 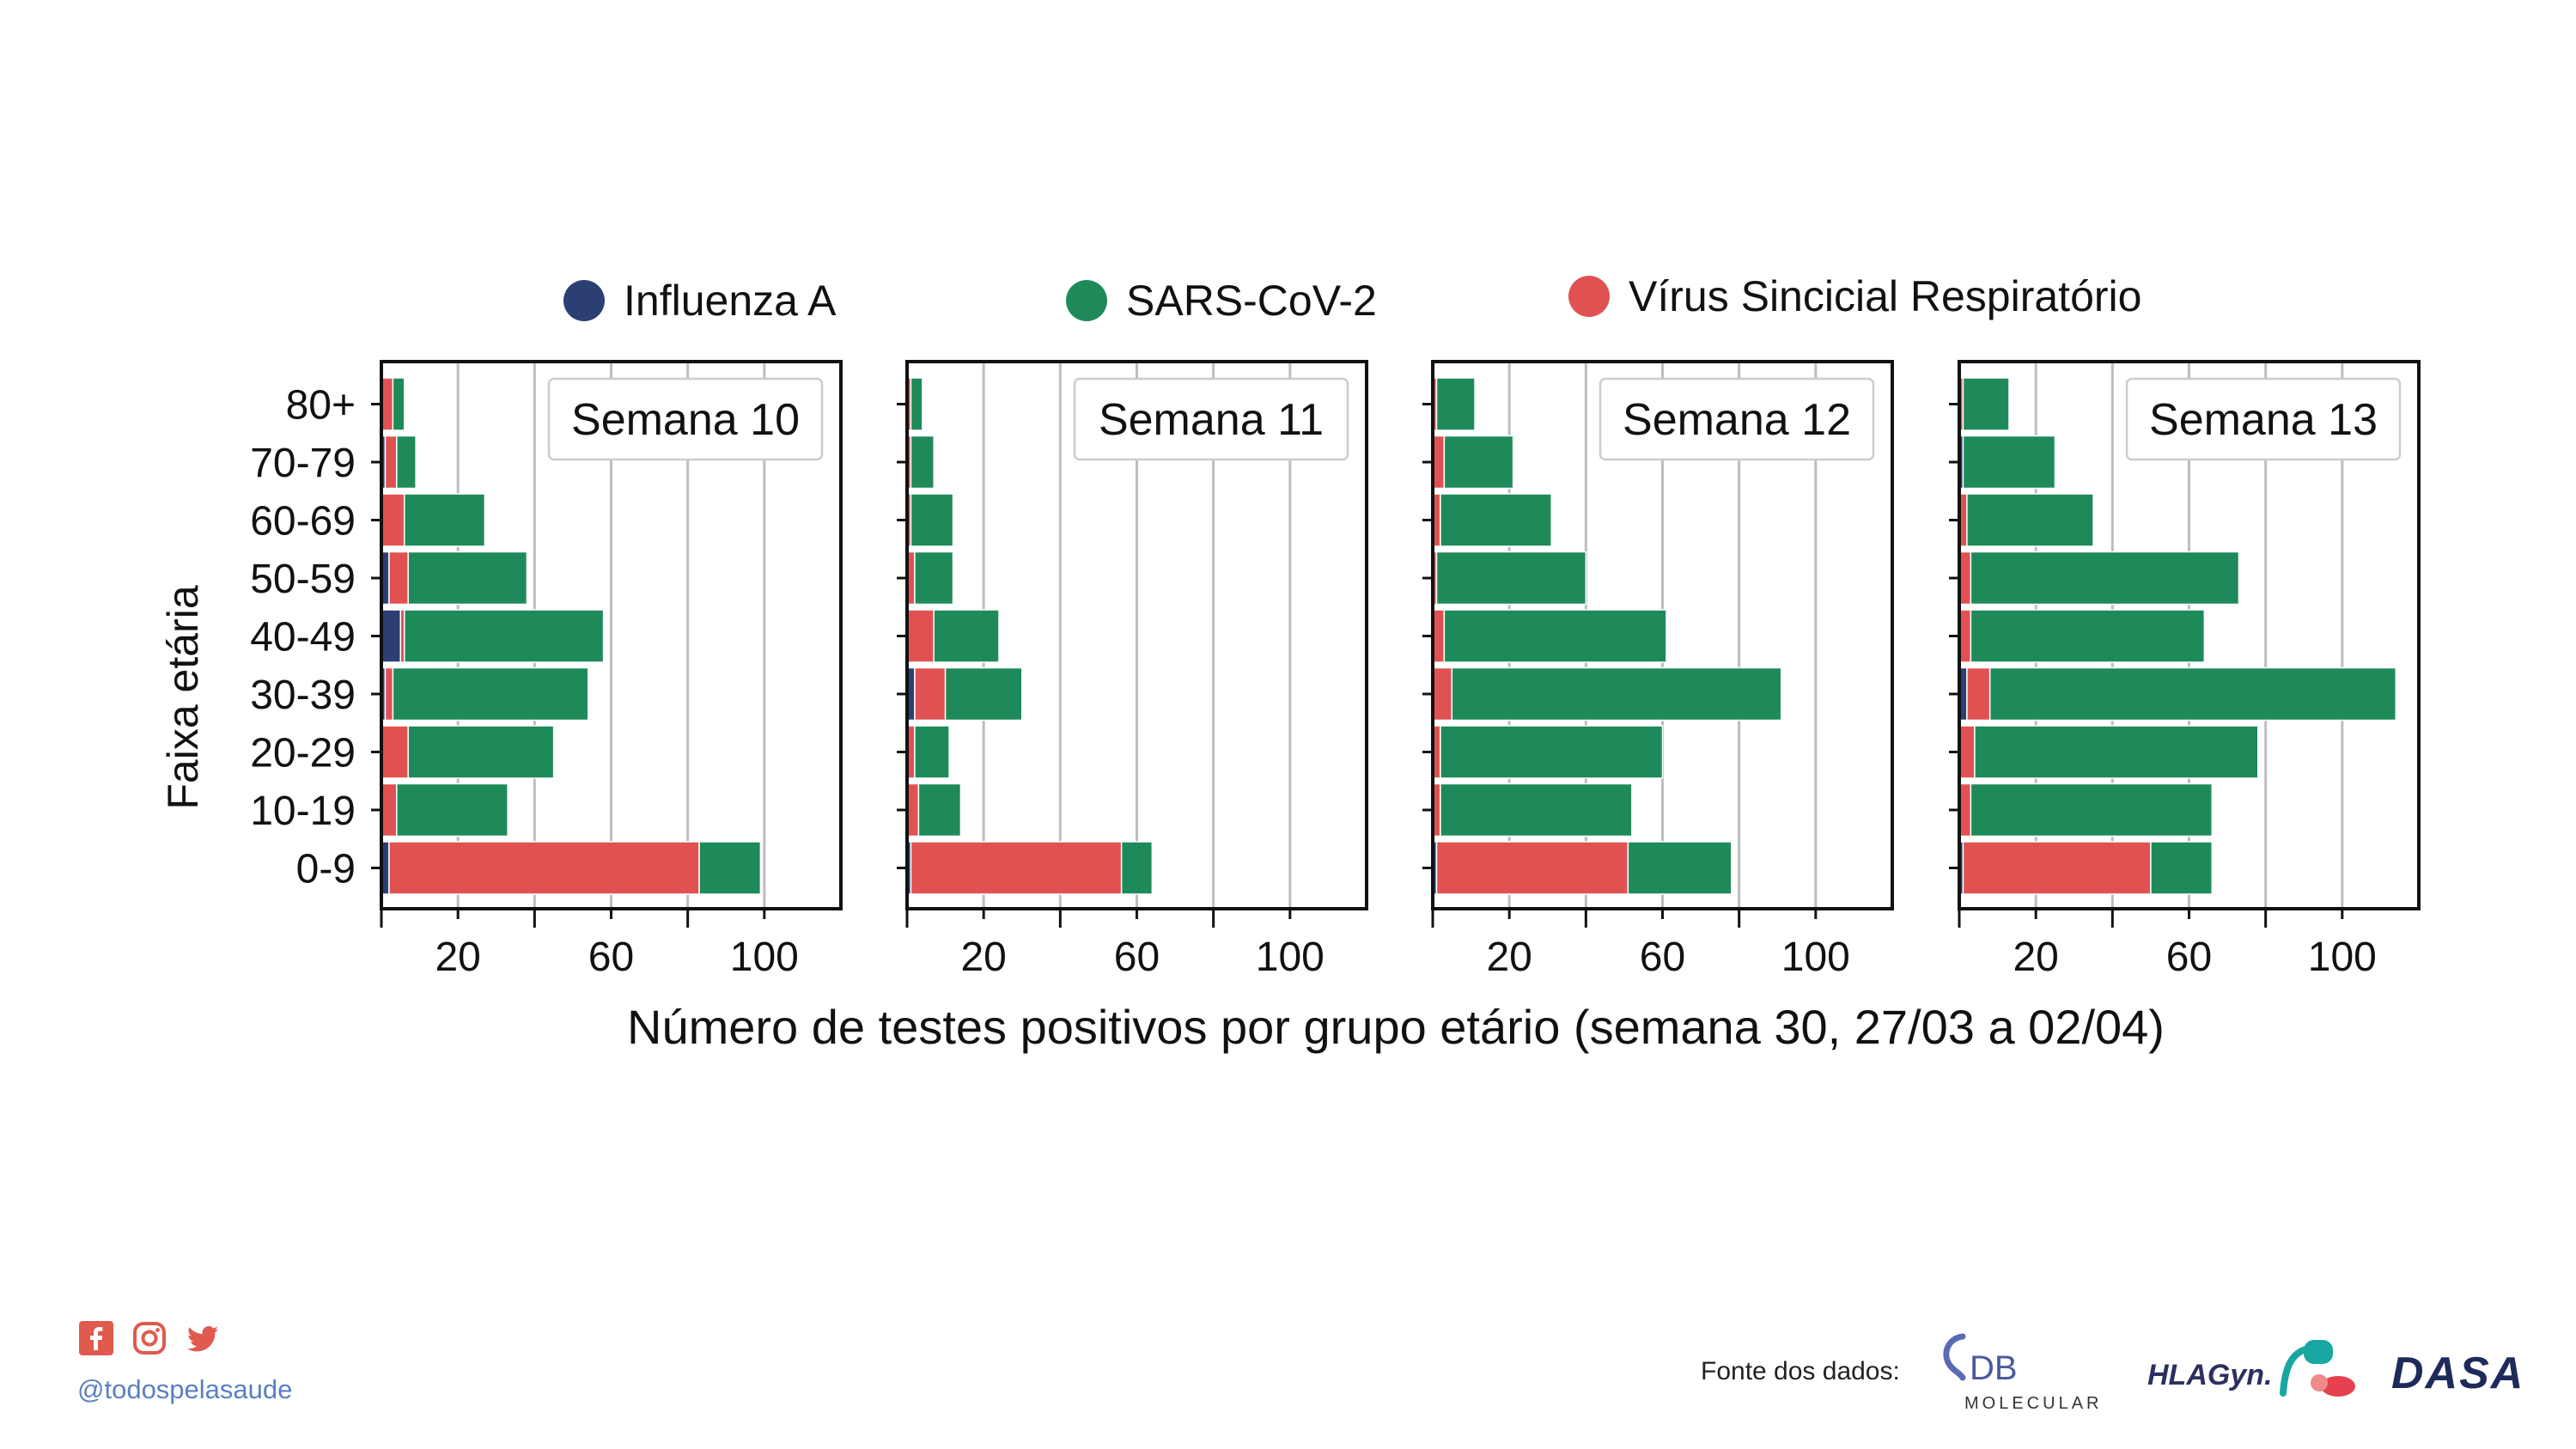 I want to click on legend-label-2: Vírus Sincicial Respiratório, so click(x=1885, y=296).